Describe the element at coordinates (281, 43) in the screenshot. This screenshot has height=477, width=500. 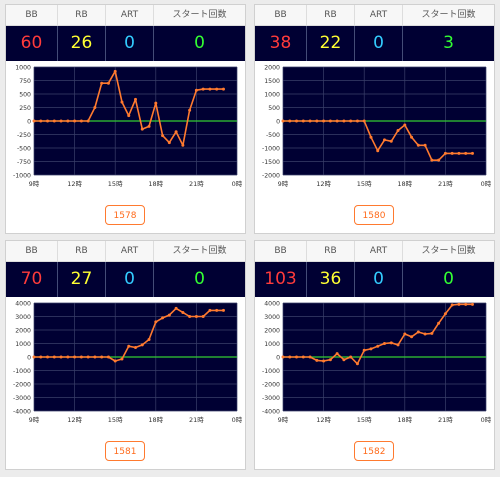
I see `bb-count: 38` at that location.